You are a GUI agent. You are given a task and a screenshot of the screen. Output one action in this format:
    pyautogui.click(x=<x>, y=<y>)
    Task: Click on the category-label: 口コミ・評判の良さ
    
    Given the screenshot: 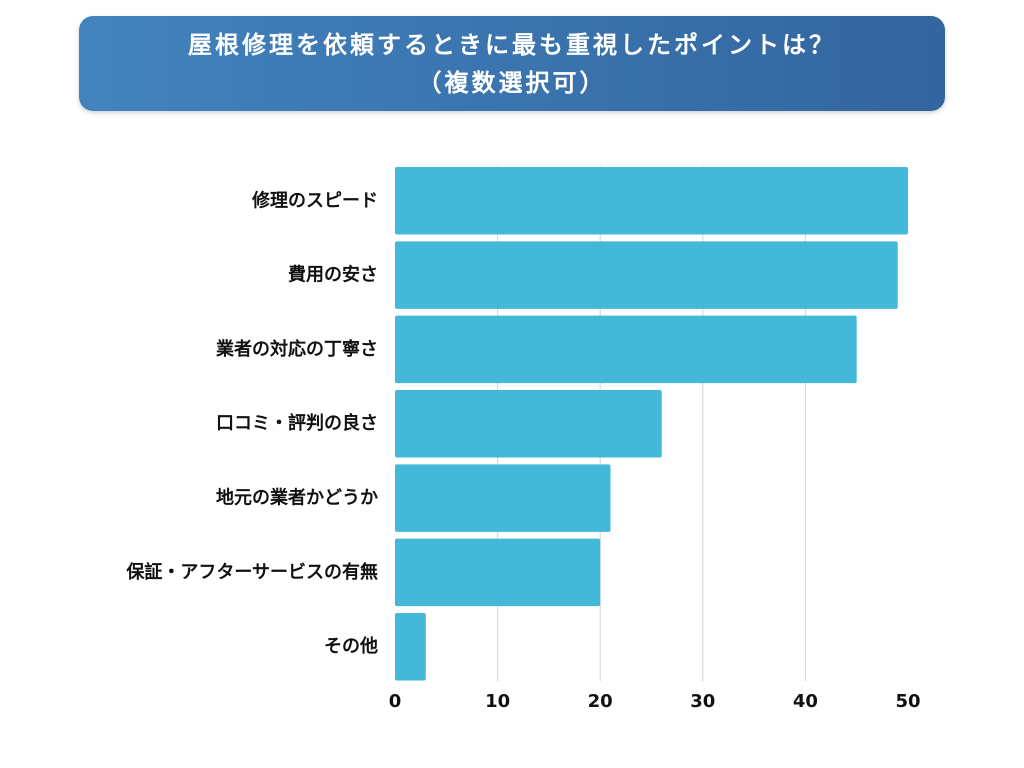 What is the action you would take?
    pyautogui.click(x=297, y=423)
    